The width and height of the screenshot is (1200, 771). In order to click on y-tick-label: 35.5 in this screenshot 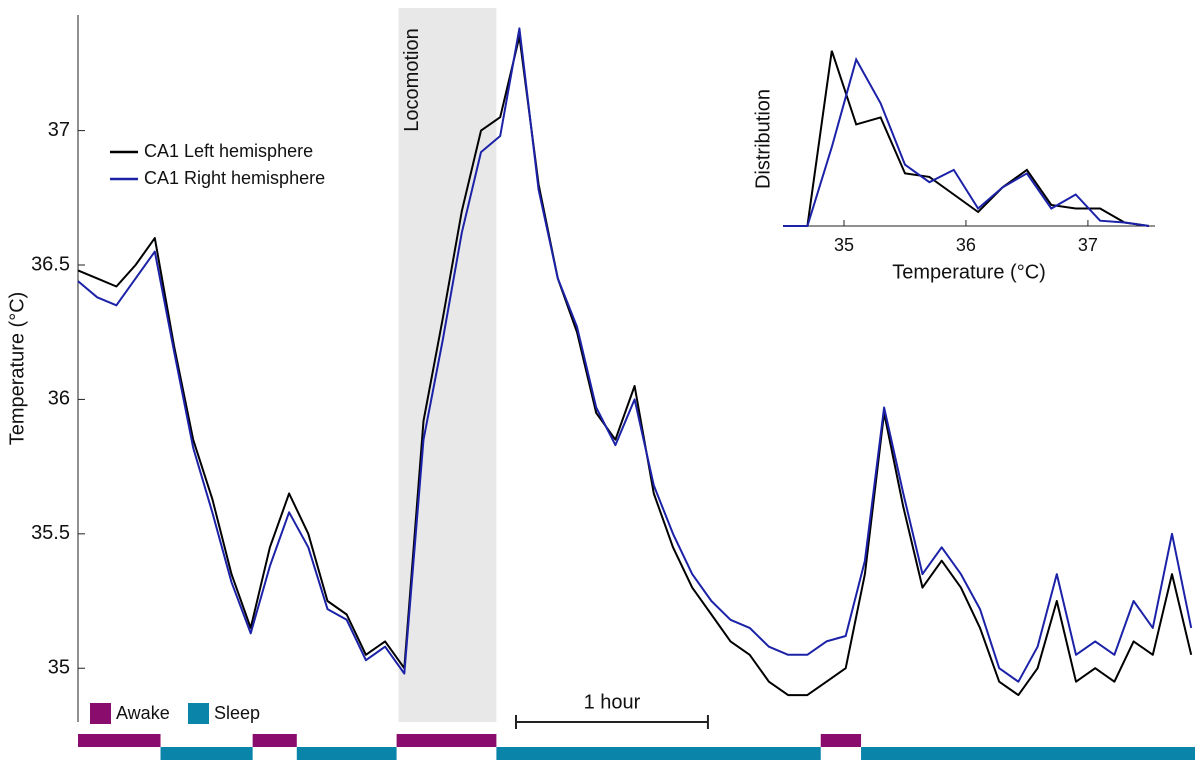, I will do `click(50, 533)`.